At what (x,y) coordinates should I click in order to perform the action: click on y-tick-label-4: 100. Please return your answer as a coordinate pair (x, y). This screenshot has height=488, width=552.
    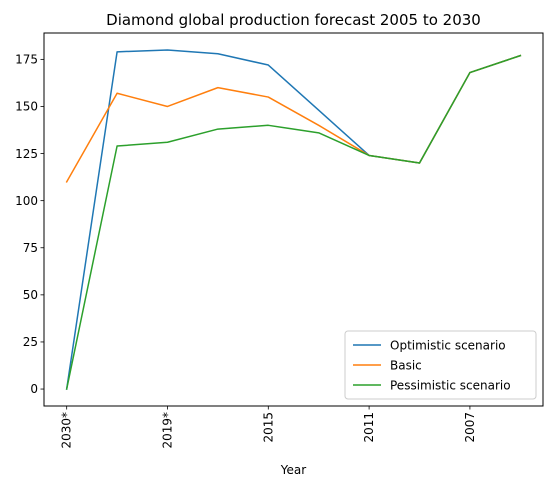
    Looking at the image, I should click on (26, 201).